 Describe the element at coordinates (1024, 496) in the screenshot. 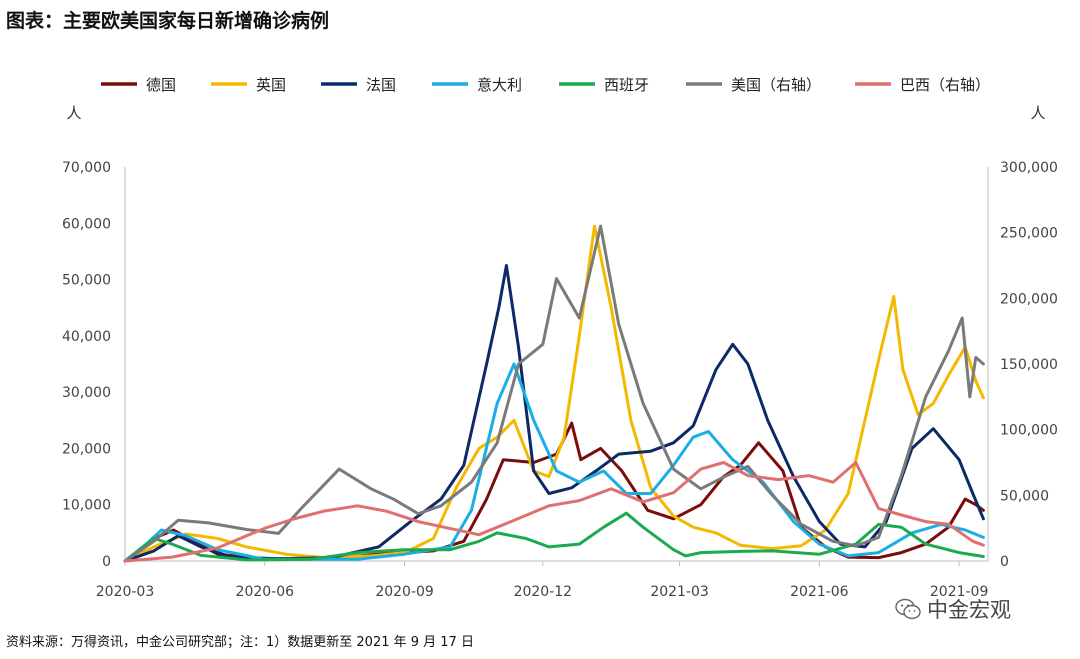

I see `right-tick-label: 50,000` at that location.